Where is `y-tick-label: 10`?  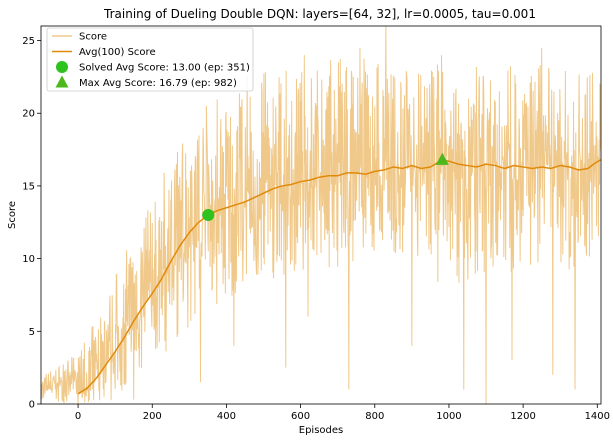
y-tick-label: 10 is located at coordinates (28, 259).